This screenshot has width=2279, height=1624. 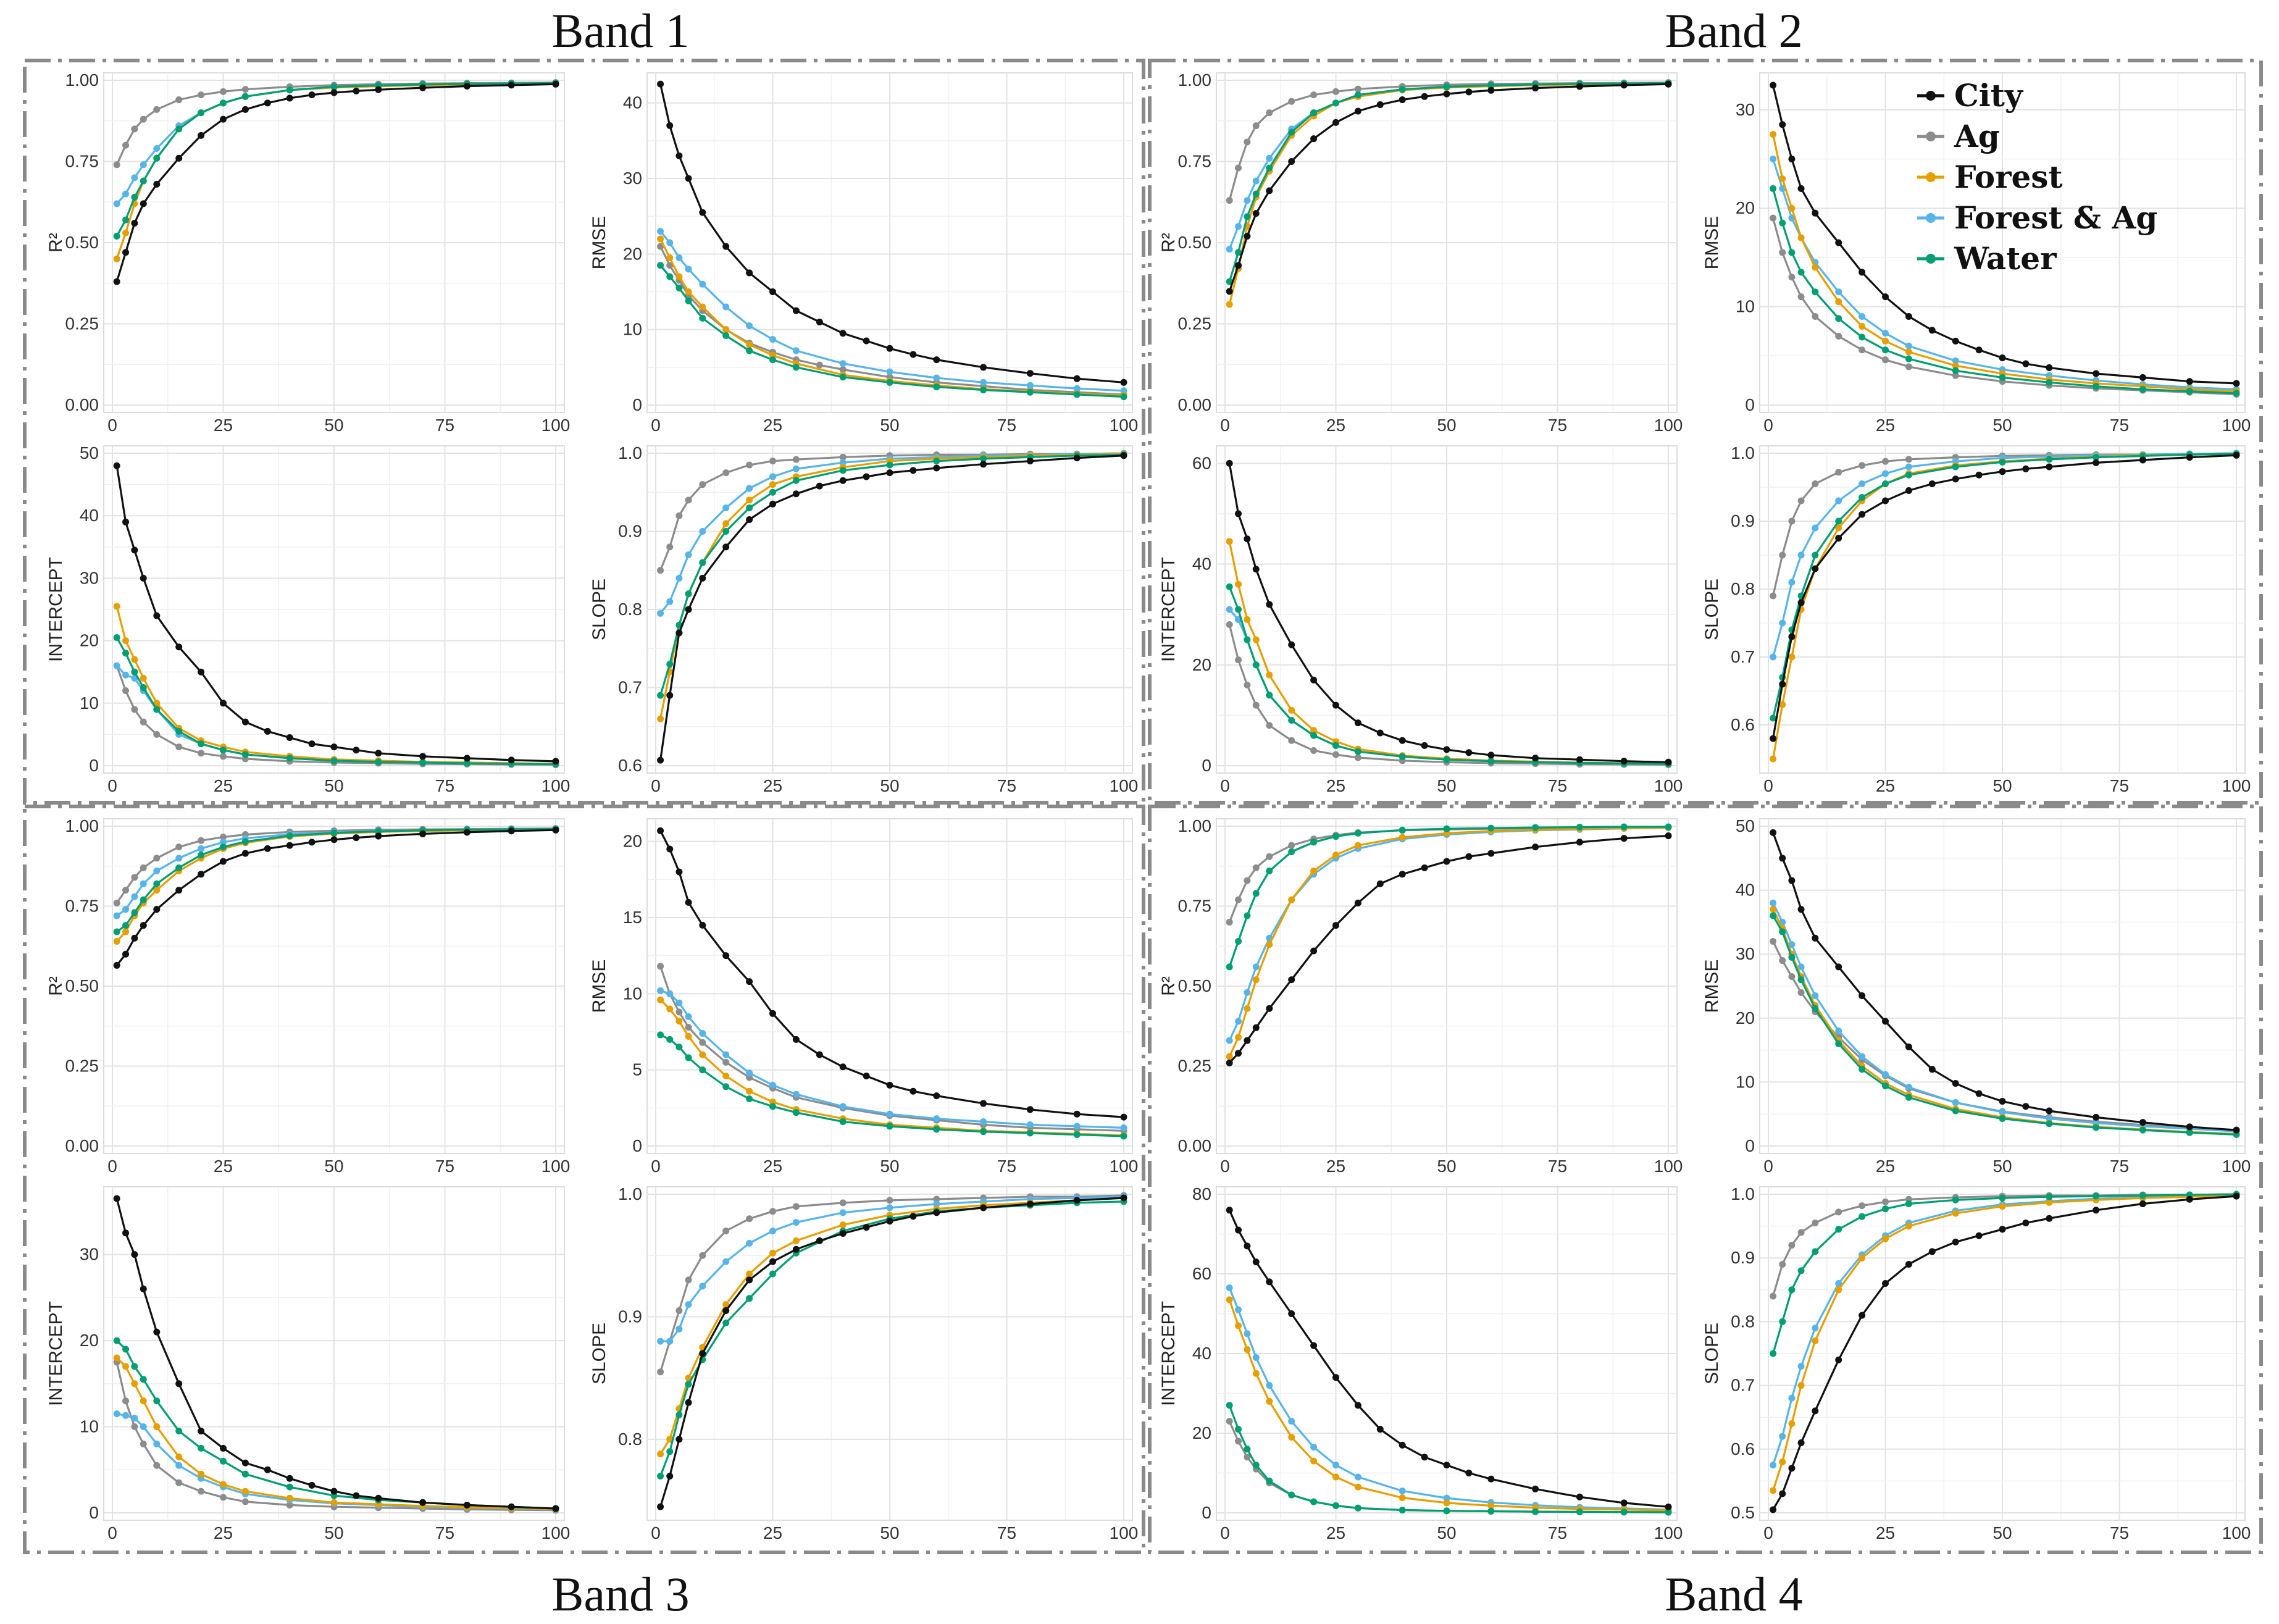 What do you see at coordinates (1743, 453) in the screenshot?
I see `y-tick-label: 1.0` at bounding box center [1743, 453].